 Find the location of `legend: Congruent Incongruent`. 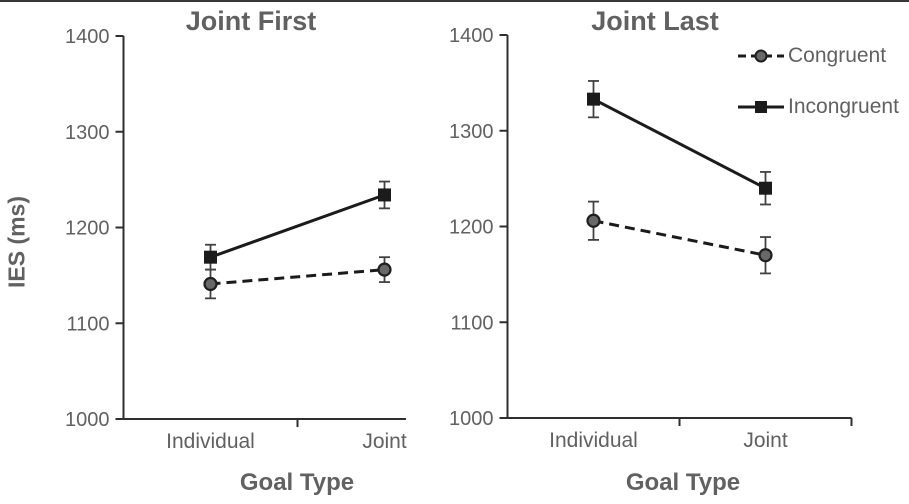

legend: Congruent Incongruent is located at coordinates (817, 81).